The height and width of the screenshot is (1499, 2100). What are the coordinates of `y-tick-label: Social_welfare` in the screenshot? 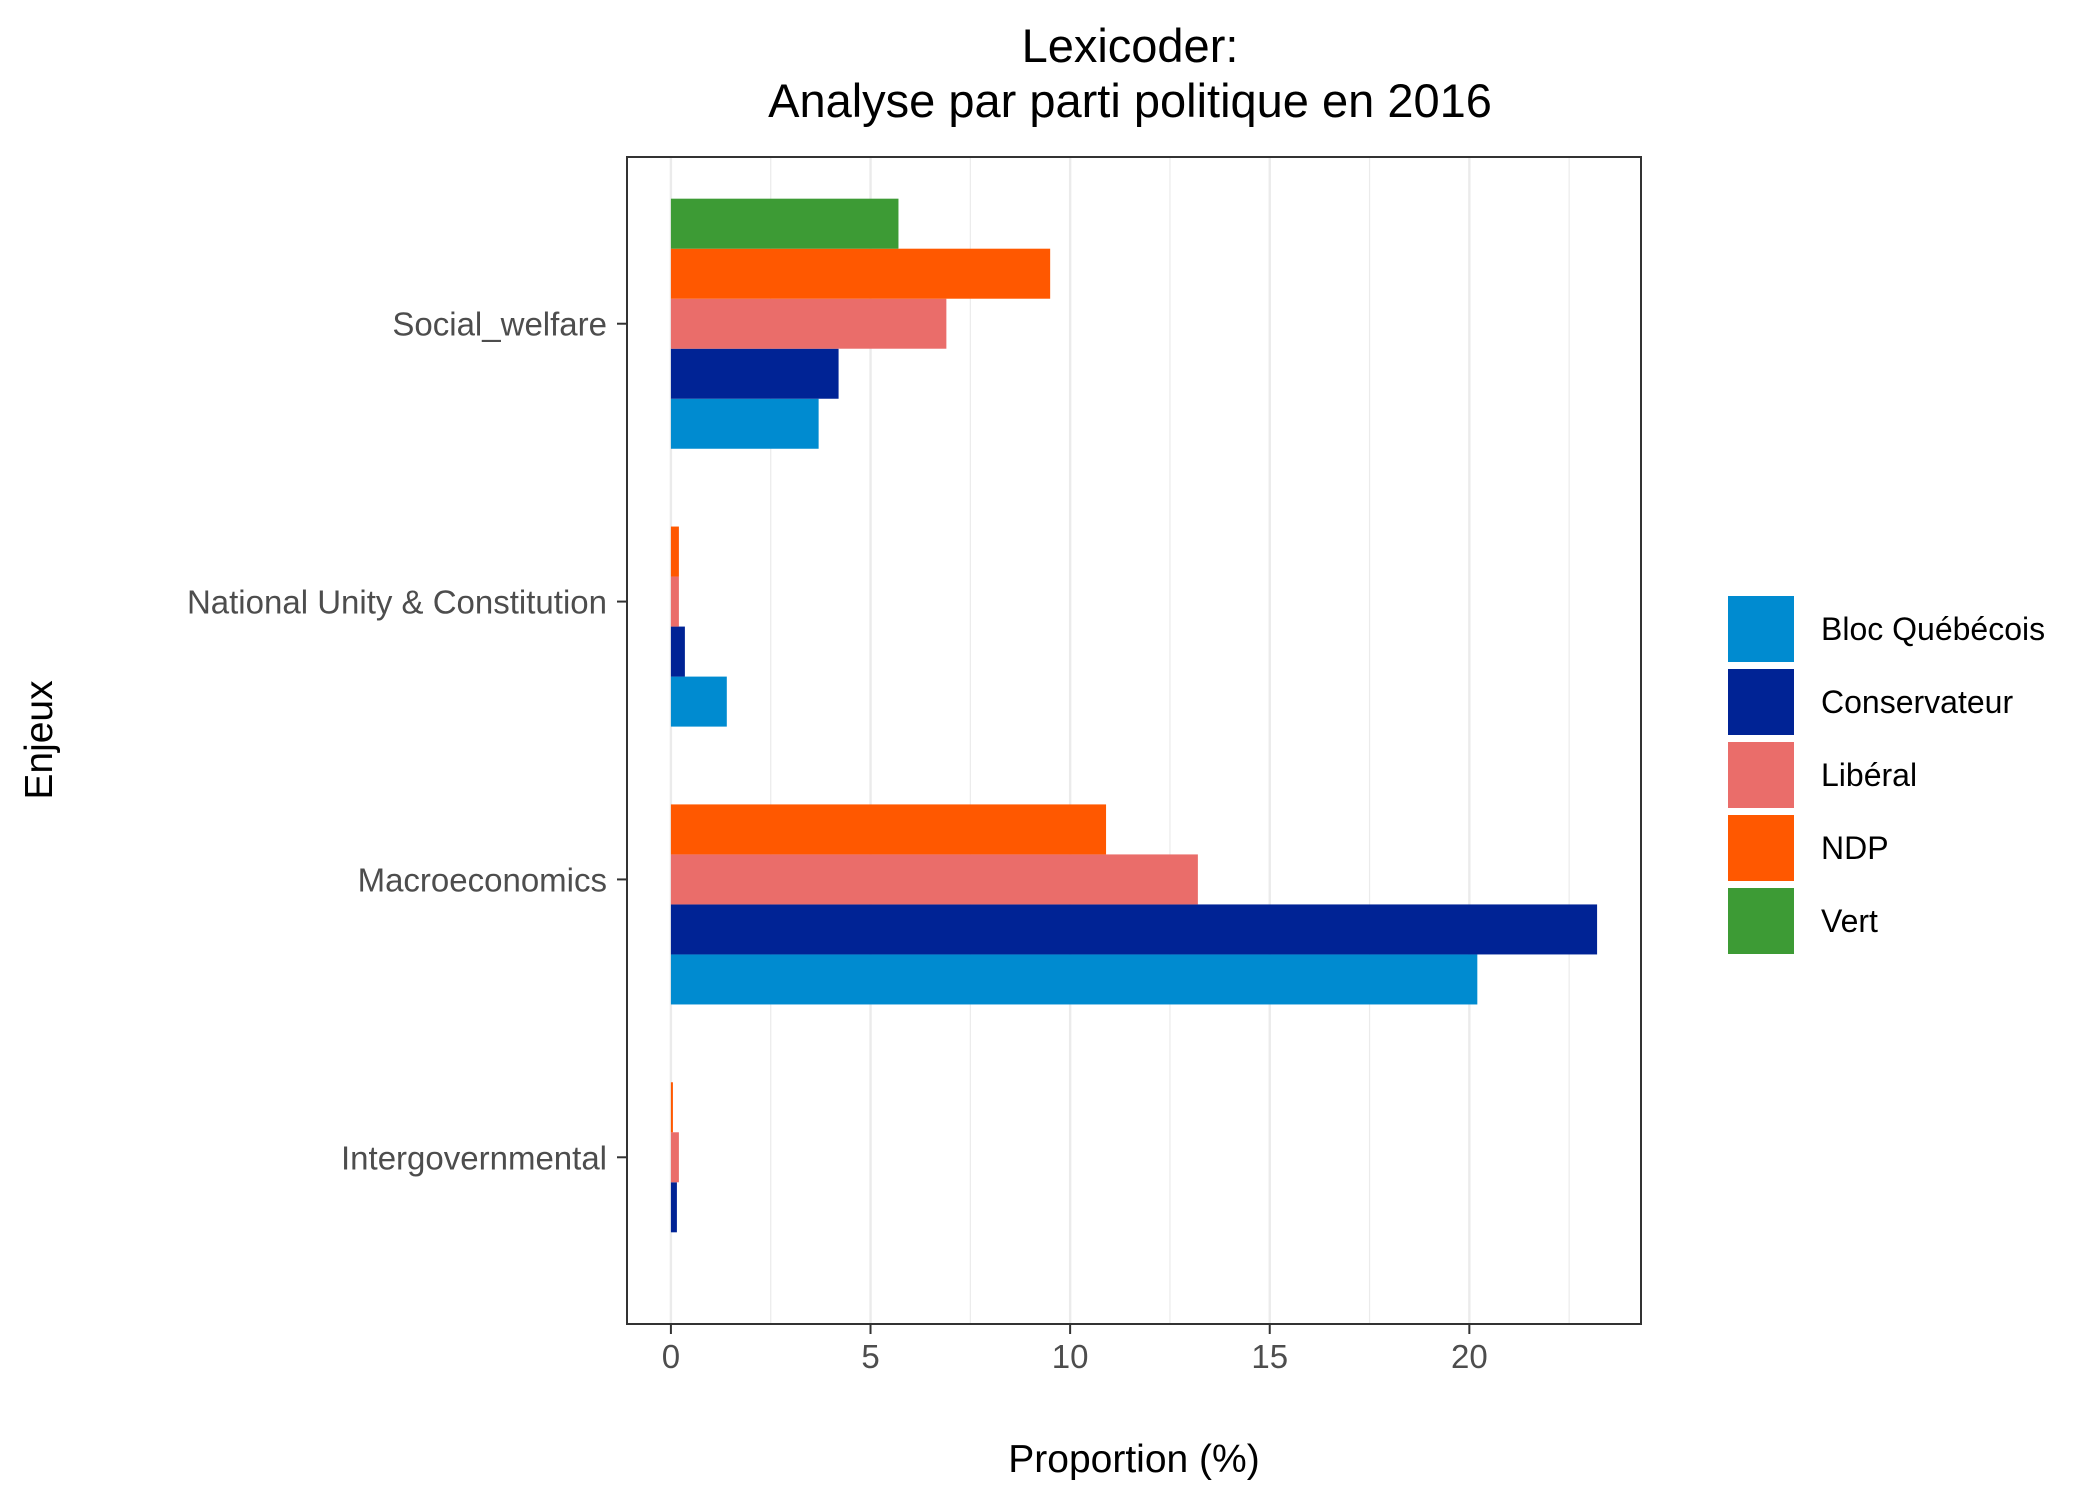 It's located at (499, 324).